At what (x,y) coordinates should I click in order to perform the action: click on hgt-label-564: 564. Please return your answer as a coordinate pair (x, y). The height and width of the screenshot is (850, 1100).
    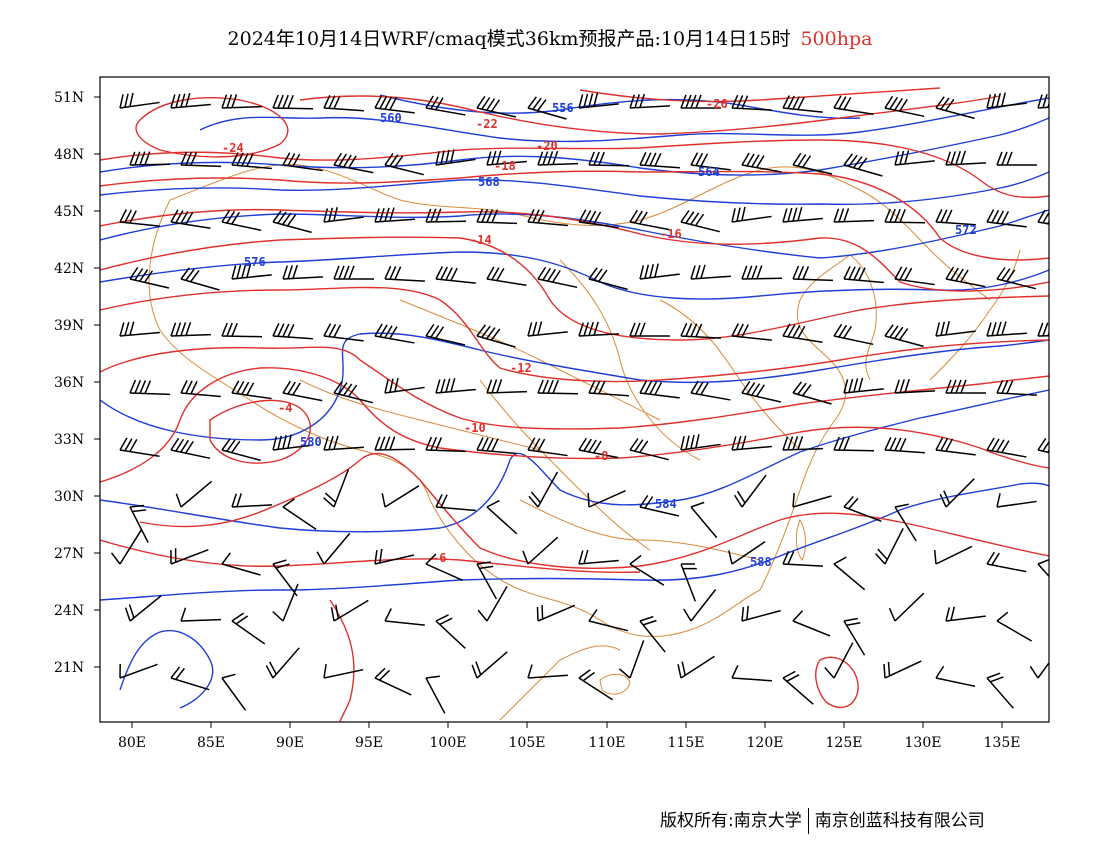
    Looking at the image, I should click on (709, 172).